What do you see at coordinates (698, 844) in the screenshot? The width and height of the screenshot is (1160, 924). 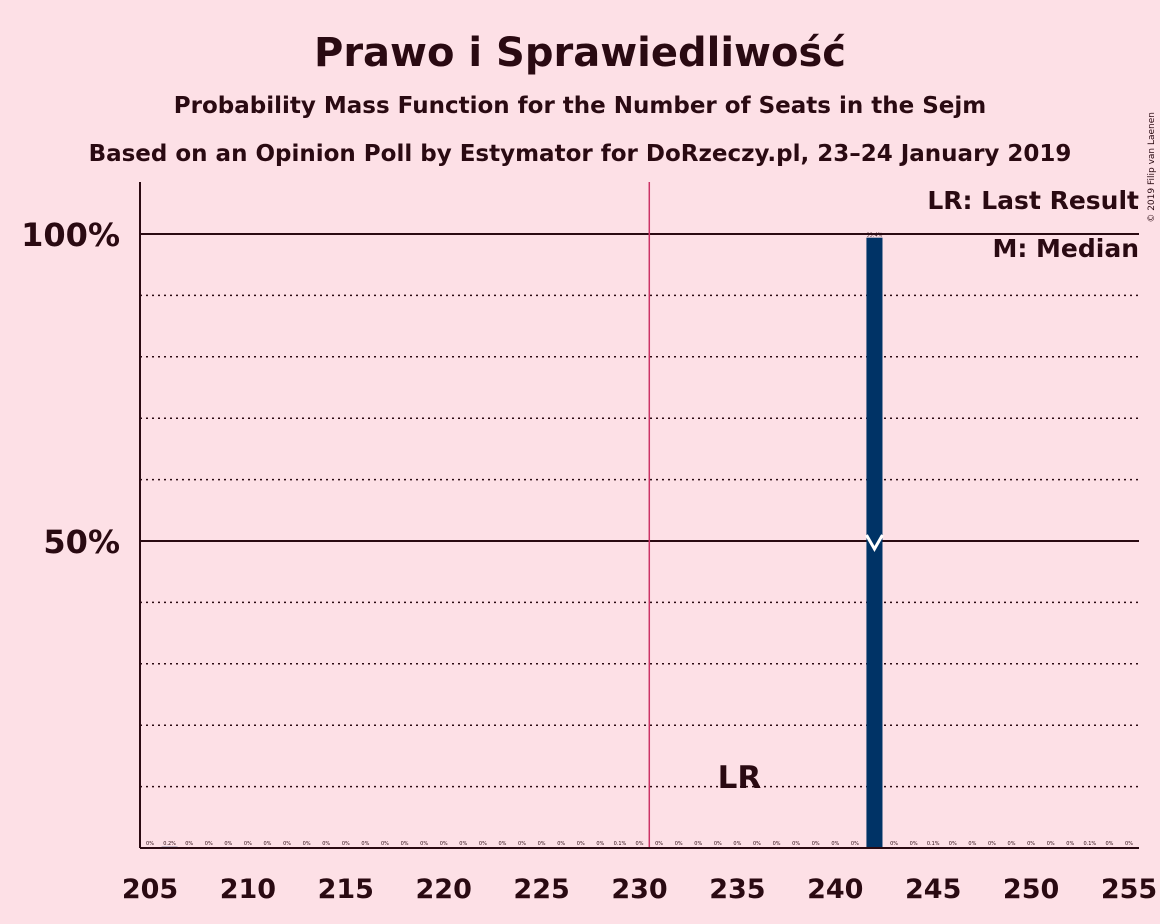 I see `data-label-233: 0%` at bounding box center [698, 844].